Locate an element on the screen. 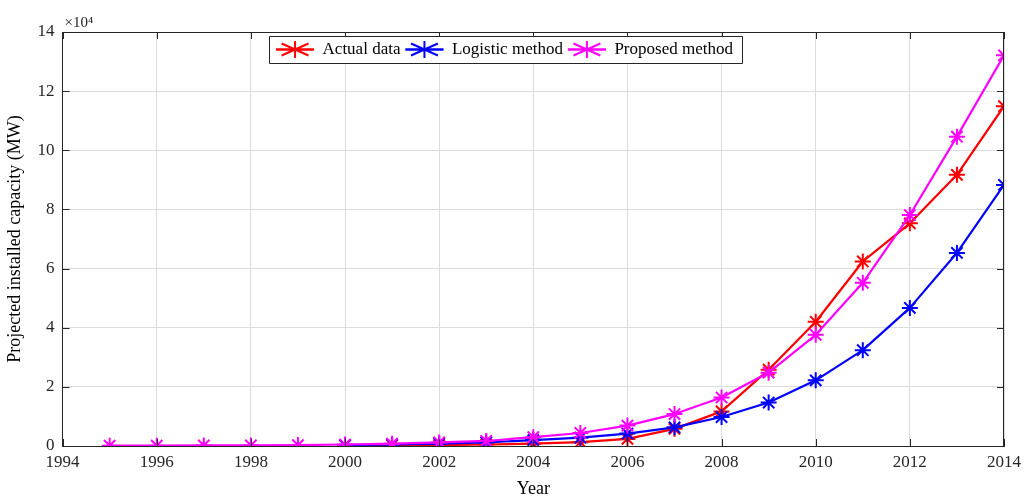 This screenshot has height=500, width=1027. x-tick-label: 2014 is located at coordinates (1004, 461).